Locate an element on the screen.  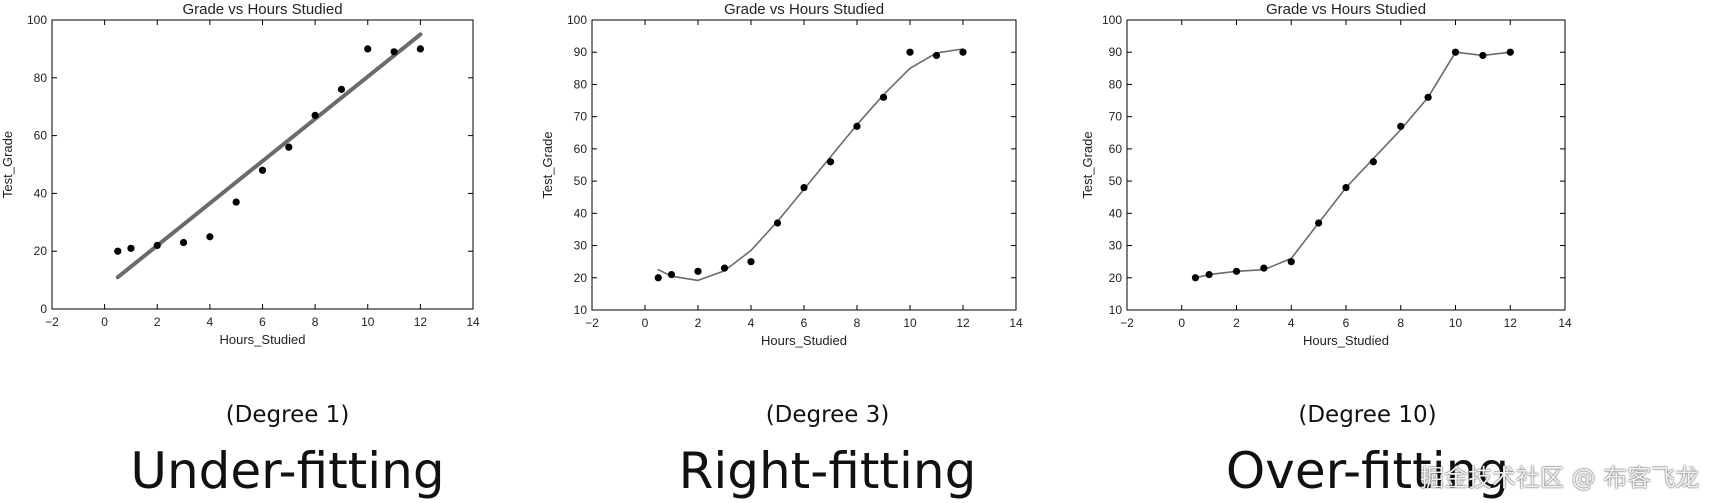
degree-caption: (Degree 3) is located at coordinates (827, 415).